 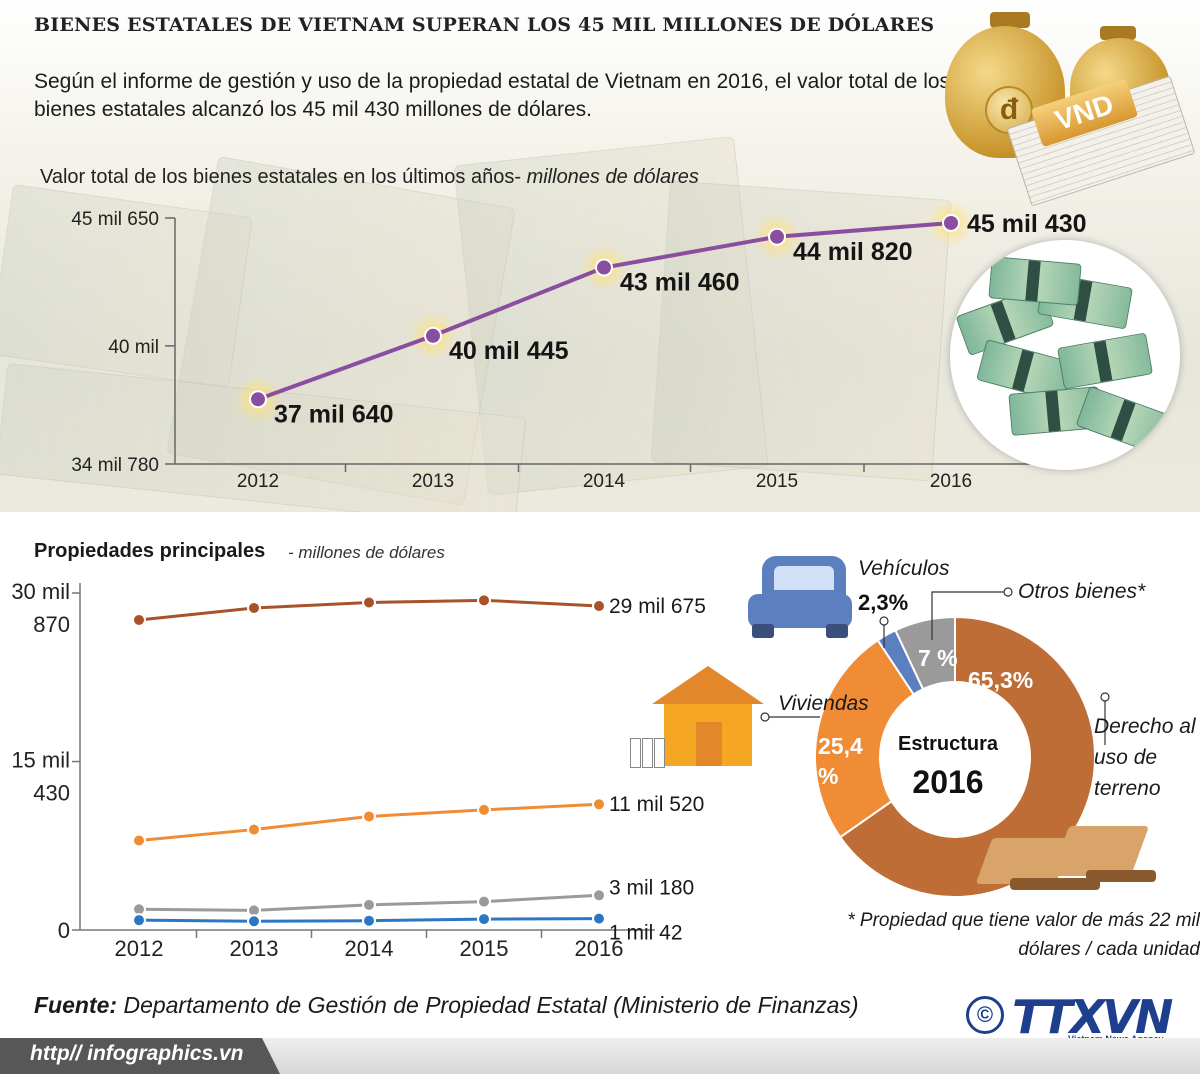 I want to click on vehicles-leader-dot, so click(x=884, y=621).